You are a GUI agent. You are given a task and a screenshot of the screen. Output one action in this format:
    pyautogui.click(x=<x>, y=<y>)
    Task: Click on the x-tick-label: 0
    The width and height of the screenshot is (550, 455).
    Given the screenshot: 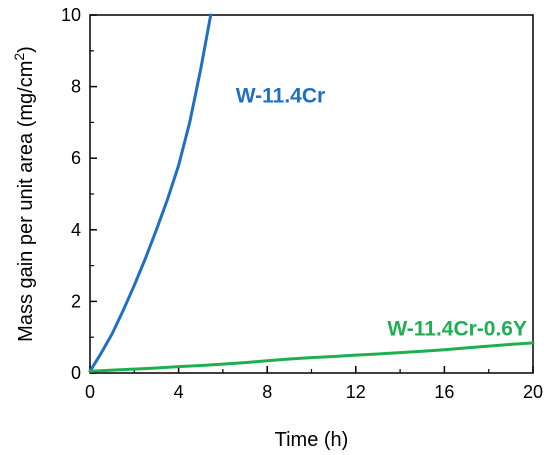 What is the action you would take?
    pyautogui.click(x=90, y=392)
    